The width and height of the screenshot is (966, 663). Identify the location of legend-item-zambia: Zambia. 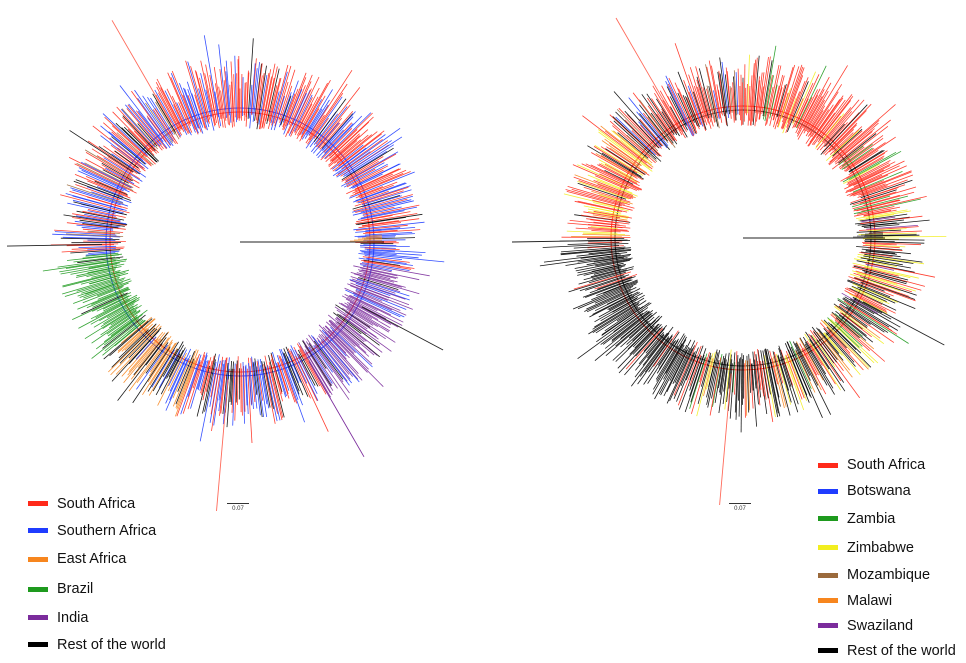
(887, 518).